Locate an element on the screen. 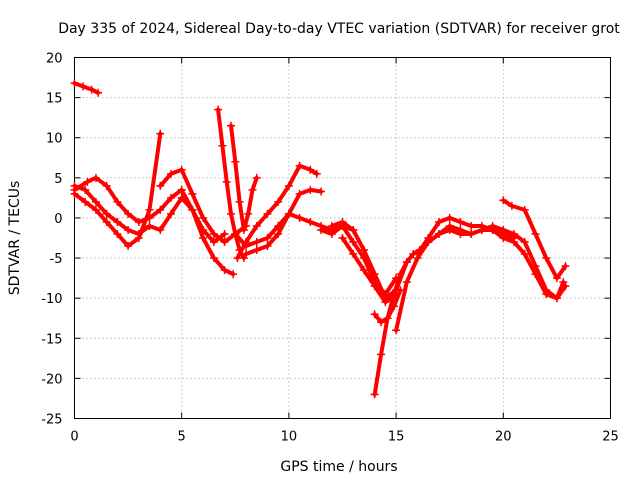 Image resolution: width=640 pixels, height=480 pixels. y-tick-label: 5 is located at coordinates (58, 179).